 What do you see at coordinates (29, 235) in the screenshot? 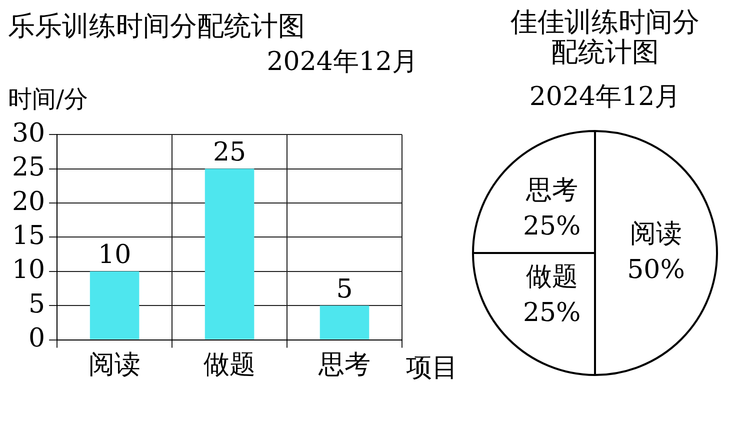
I see `y-tick-label: 15` at bounding box center [29, 235].